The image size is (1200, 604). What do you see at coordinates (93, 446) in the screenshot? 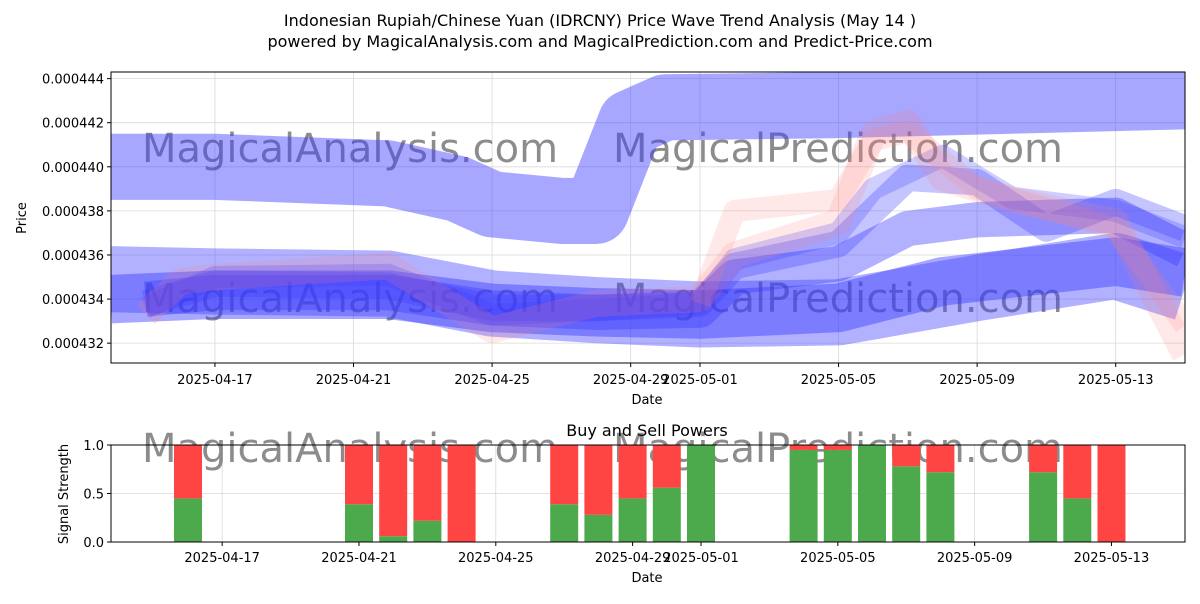
I see `signal-y-tick-label: 1.0` at bounding box center [93, 446].